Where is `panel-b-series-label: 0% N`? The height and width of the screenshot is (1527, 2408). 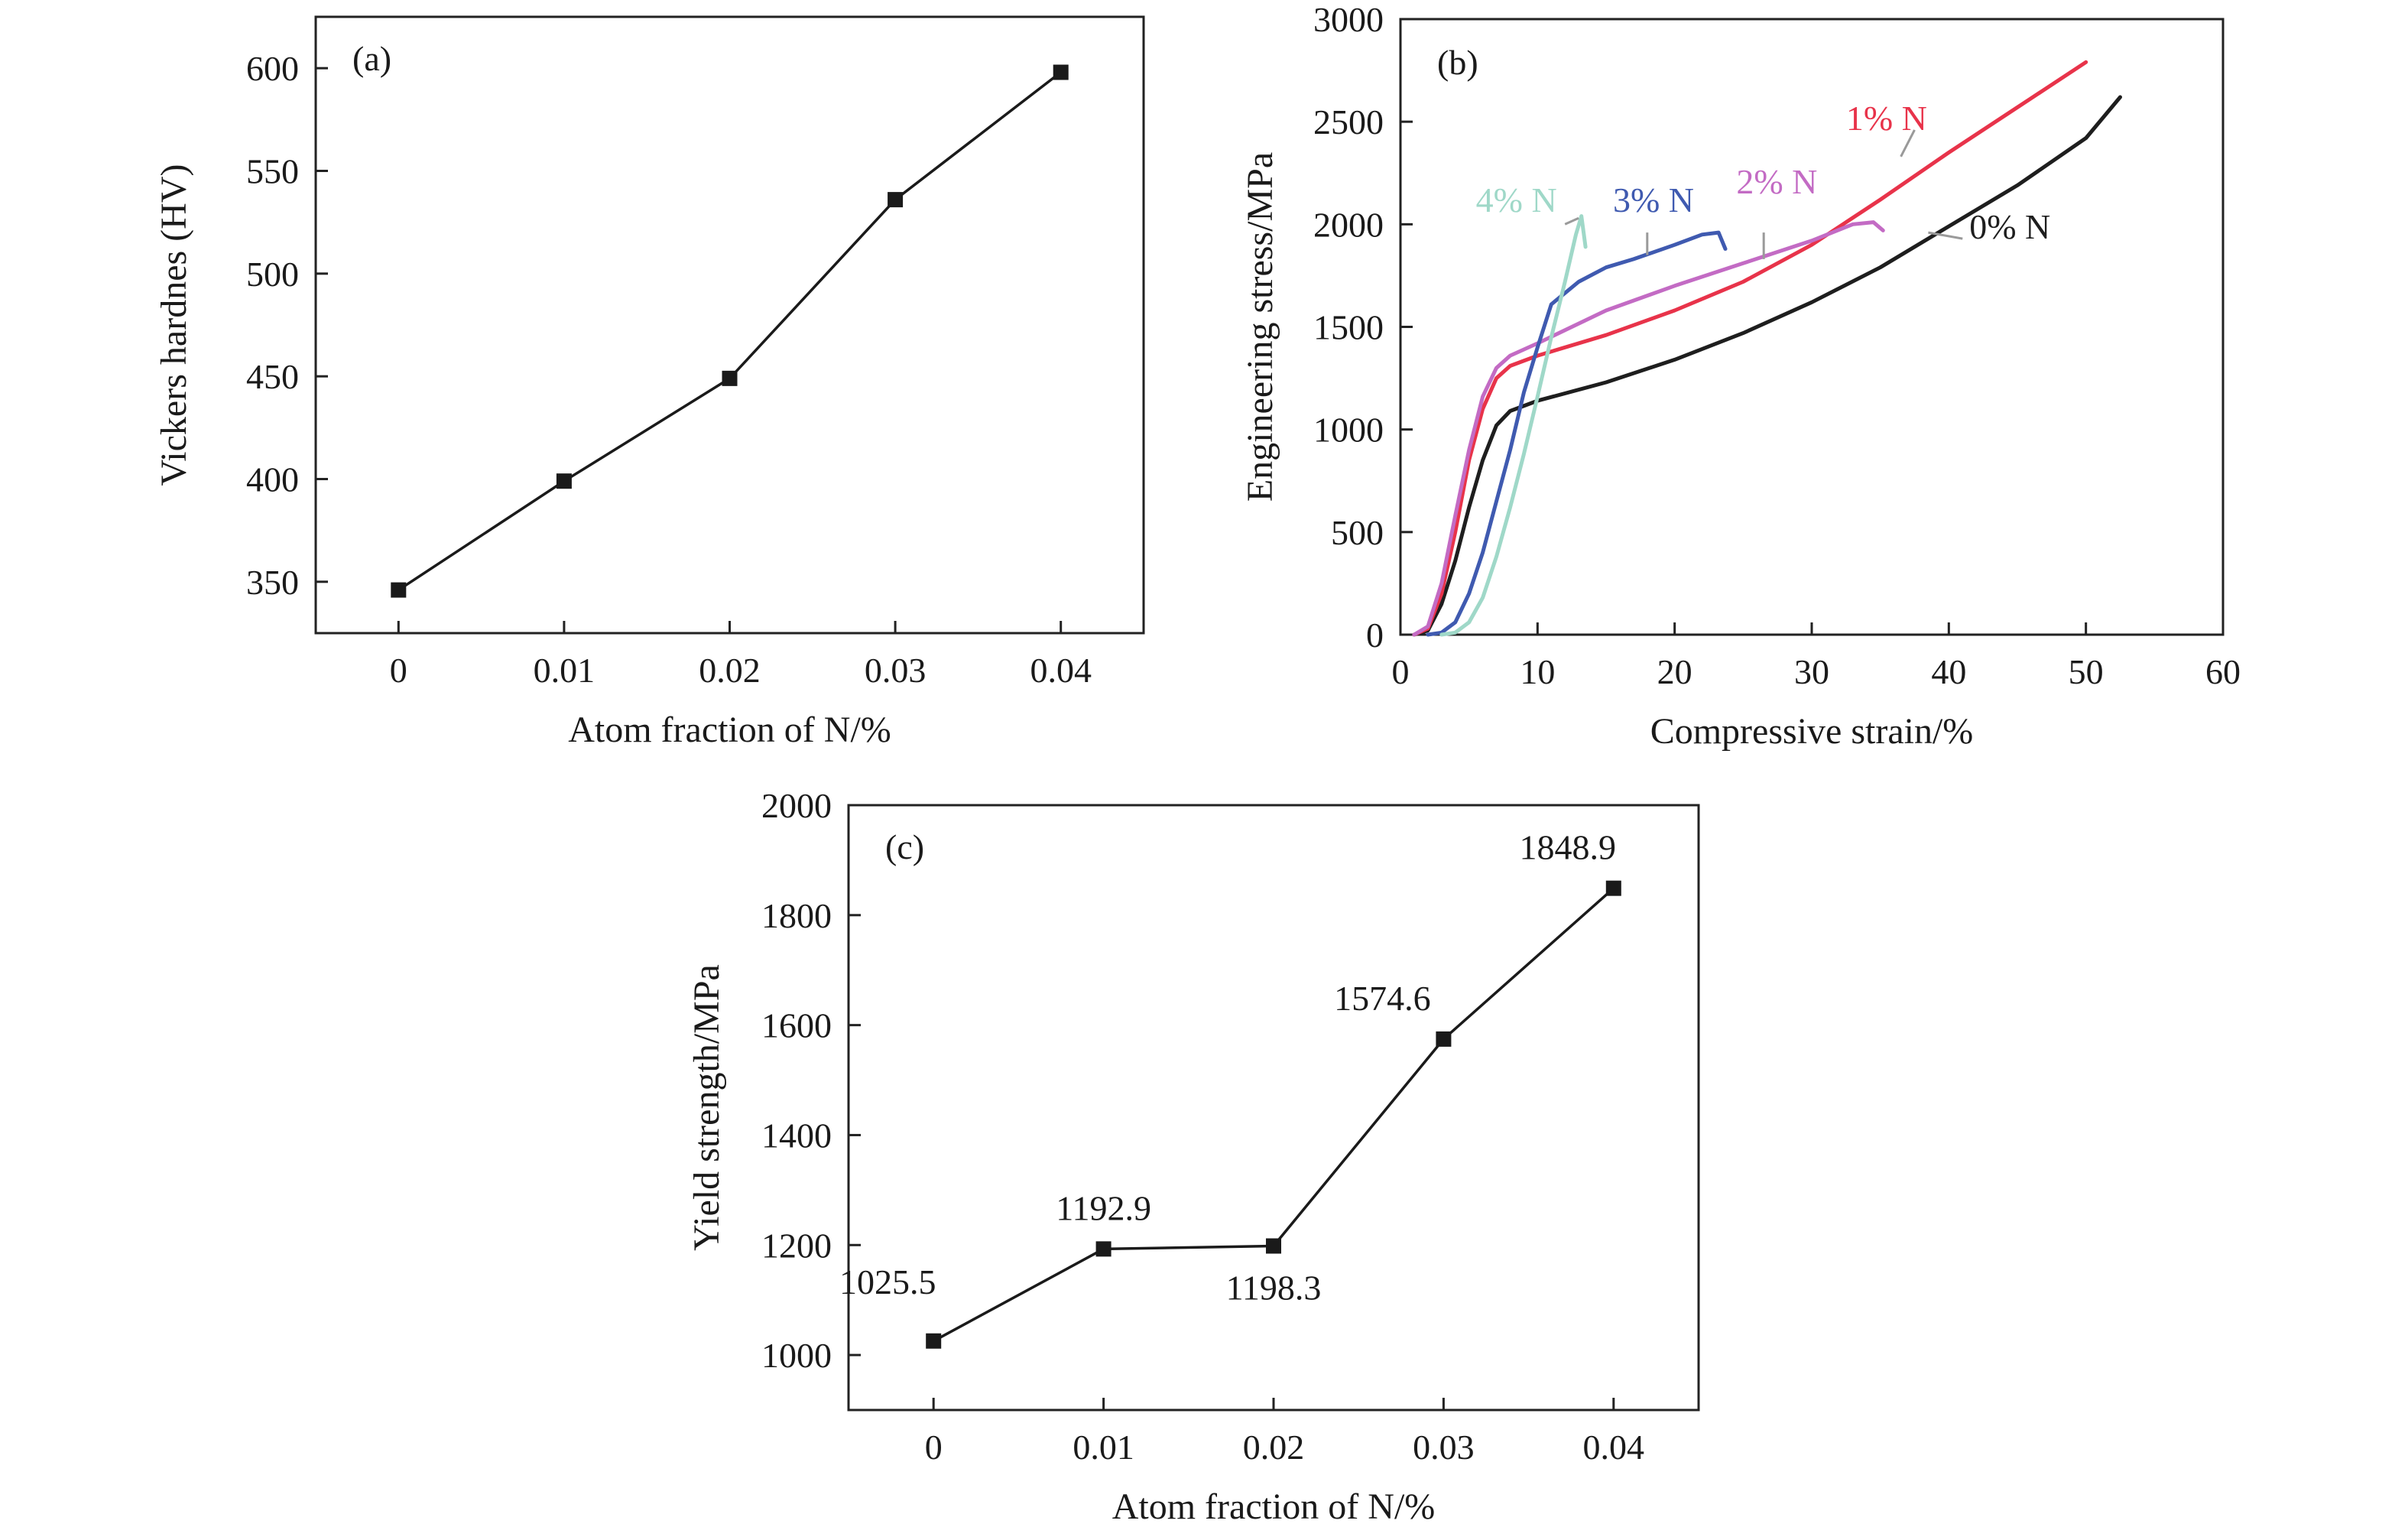 panel-b-series-label: 0% N is located at coordinates (2010, 226).